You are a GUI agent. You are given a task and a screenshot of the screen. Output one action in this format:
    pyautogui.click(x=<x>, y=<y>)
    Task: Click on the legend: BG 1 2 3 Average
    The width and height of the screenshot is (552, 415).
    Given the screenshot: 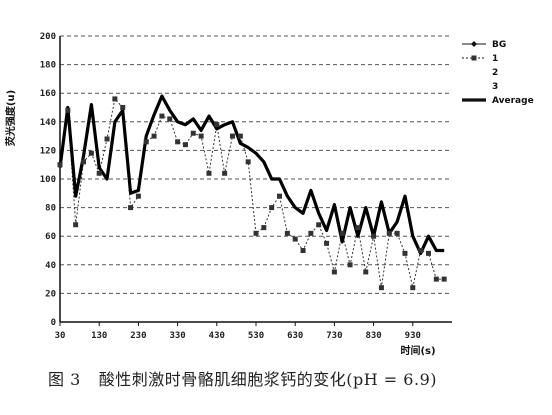 What is the action you would take?
    pyautogui.click(x=498, y=73)
    